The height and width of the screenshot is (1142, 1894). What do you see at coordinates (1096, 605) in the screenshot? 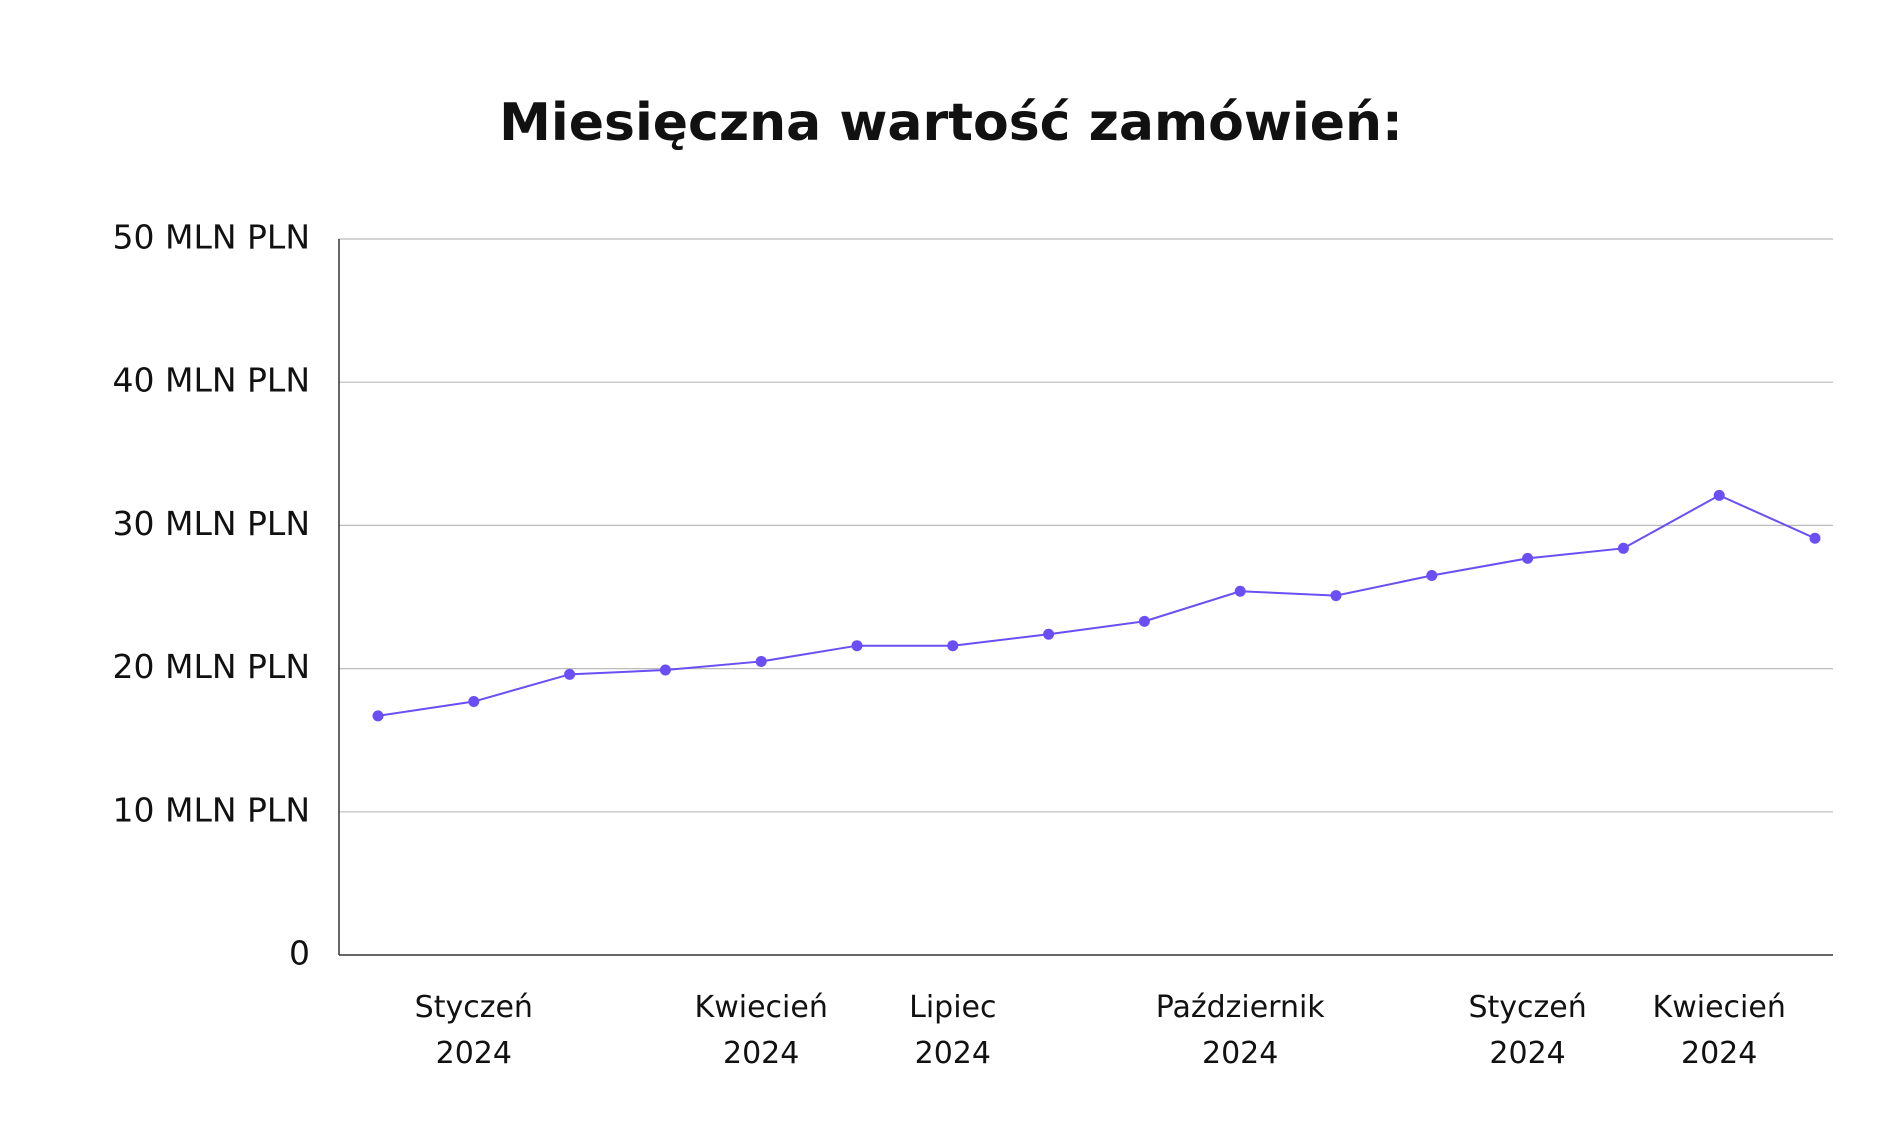
I see `series-line` at bounding box center [1096, 605].